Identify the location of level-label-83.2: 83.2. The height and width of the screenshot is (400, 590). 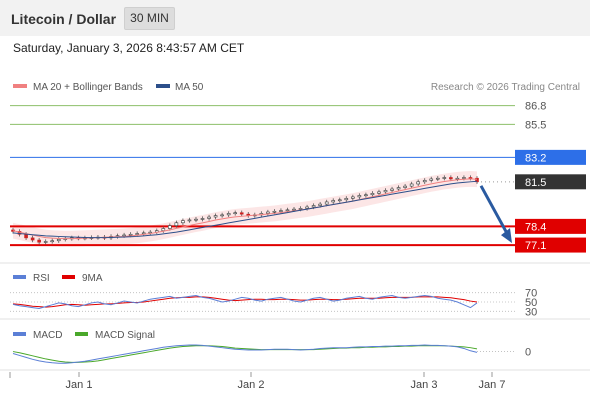
(535, 158).